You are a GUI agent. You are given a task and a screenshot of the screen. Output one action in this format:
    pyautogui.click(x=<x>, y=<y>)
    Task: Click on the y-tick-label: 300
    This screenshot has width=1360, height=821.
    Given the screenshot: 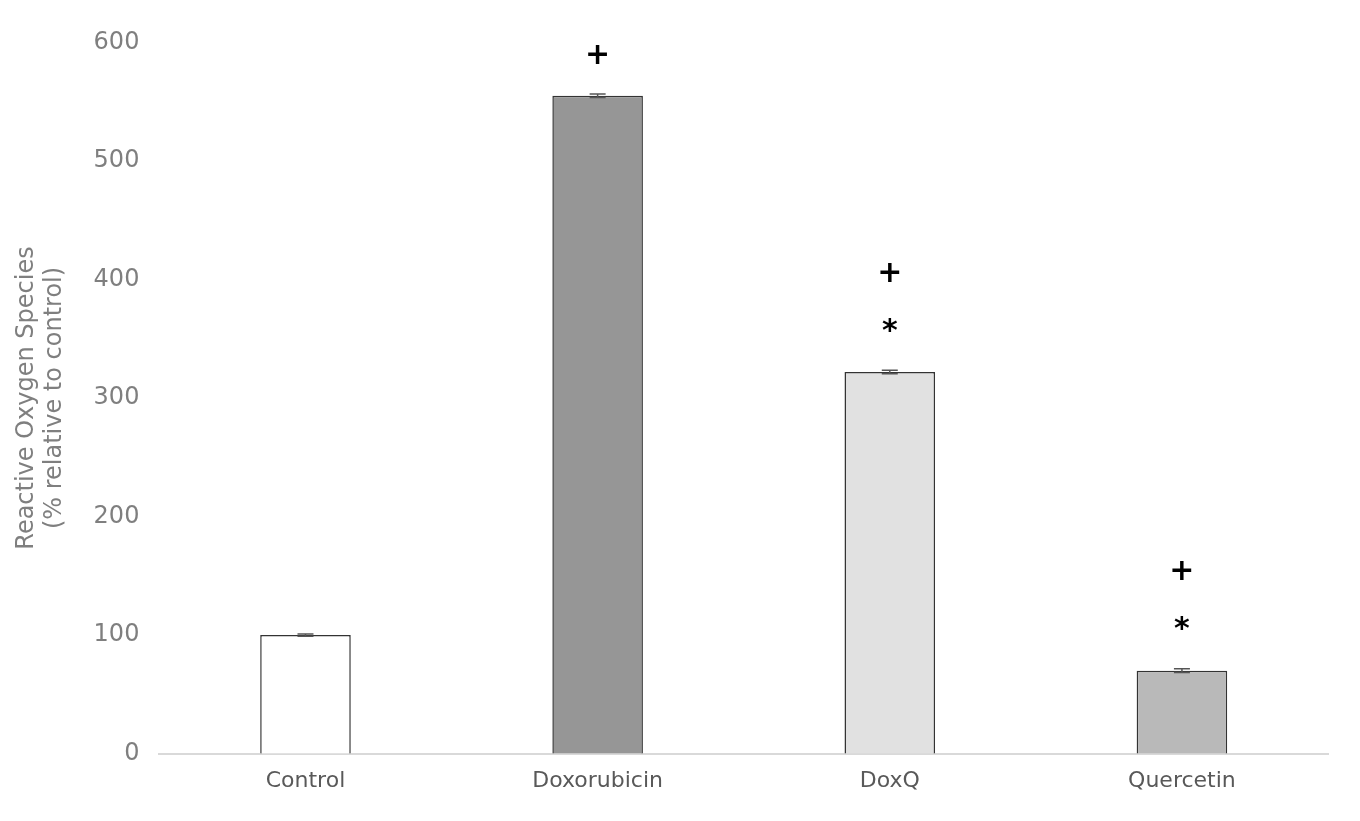 What is the action you would take?
    pyautogui.click(x=116, y=396)
    